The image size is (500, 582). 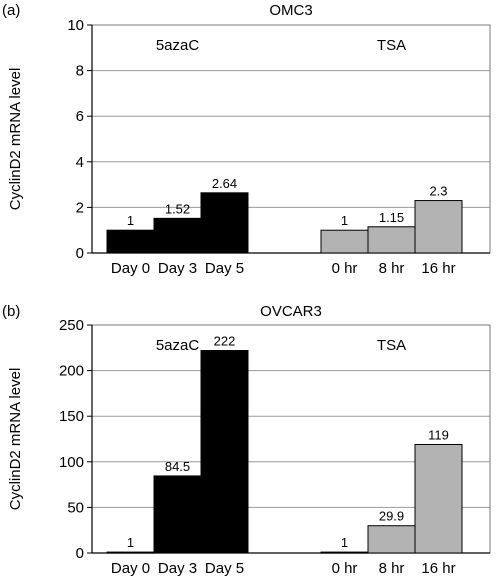 What do you see at coordinates (71, 416) in the screenshot?
I see `y-tick-label: 150` at bounding box center [71, 416].